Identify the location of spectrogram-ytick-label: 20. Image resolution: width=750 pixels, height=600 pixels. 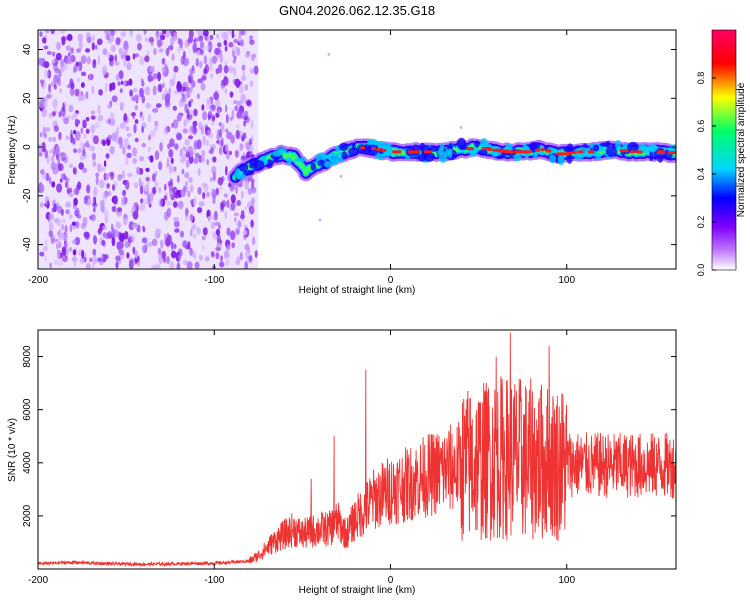
(27, 98).